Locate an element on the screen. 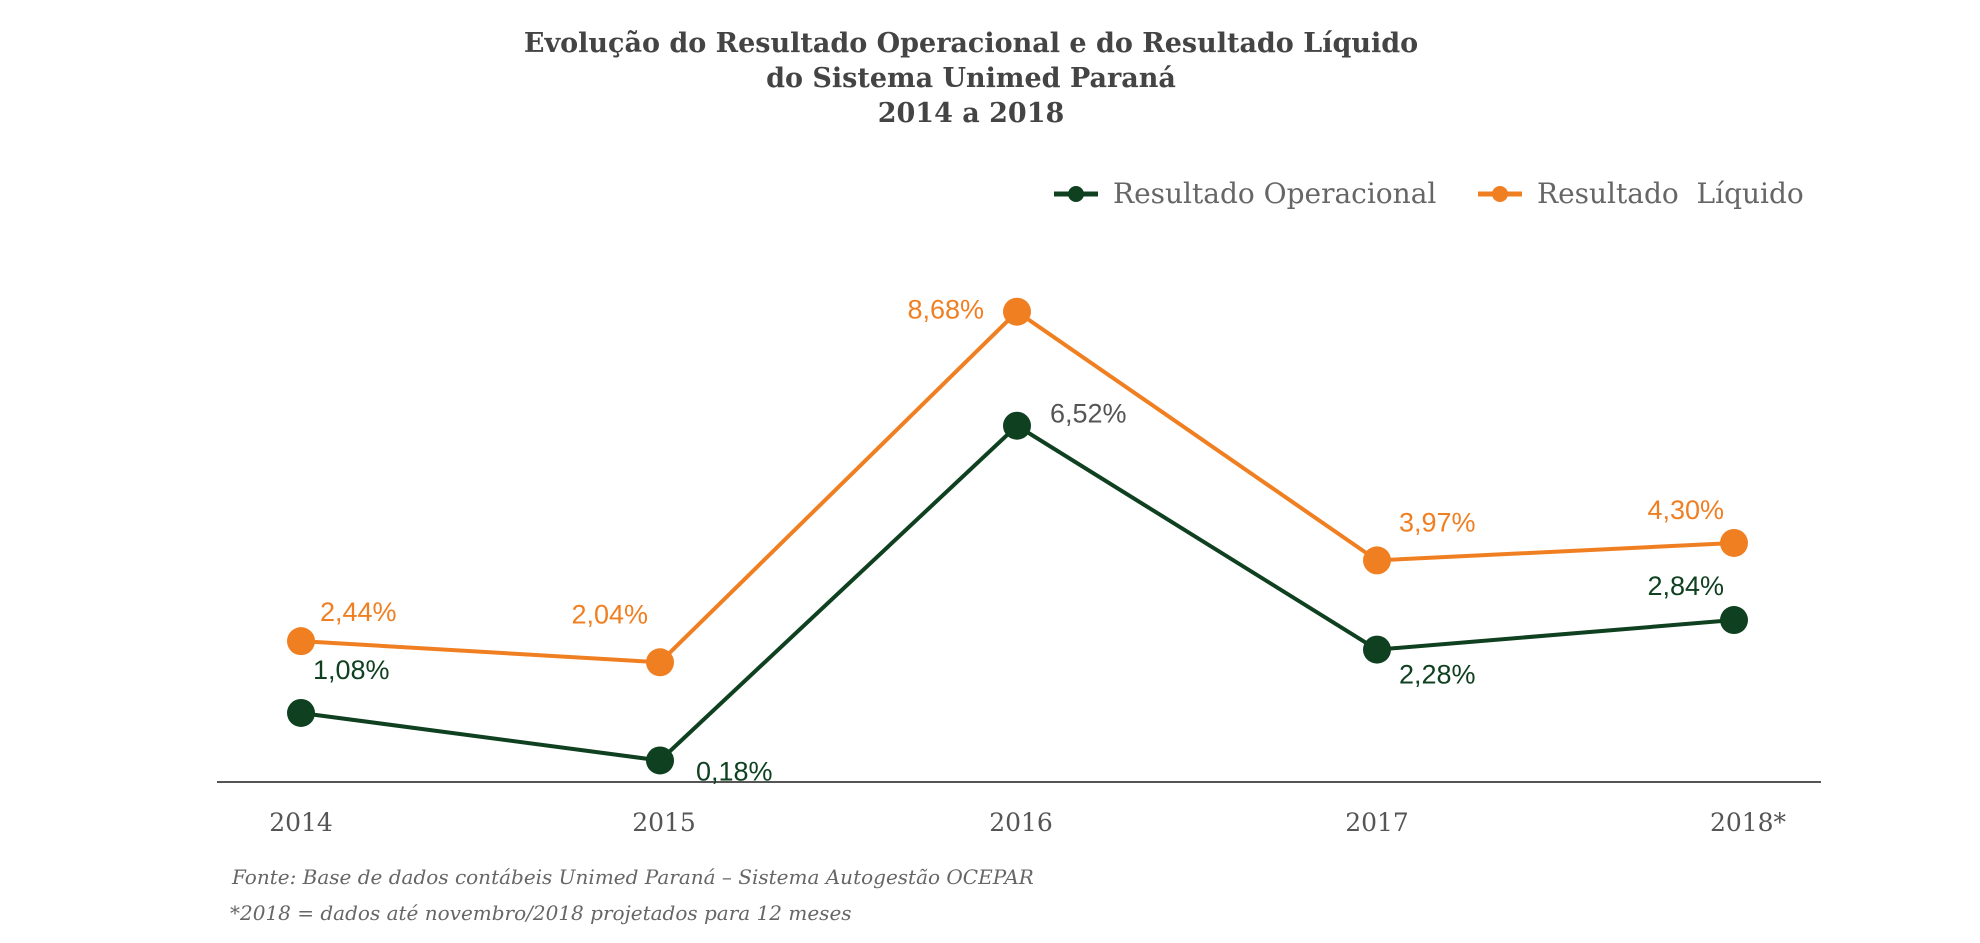 The width and height of the screenshot is (1980, 943). data-label-operational: 2,84% is located at coordinates (1685, 586).